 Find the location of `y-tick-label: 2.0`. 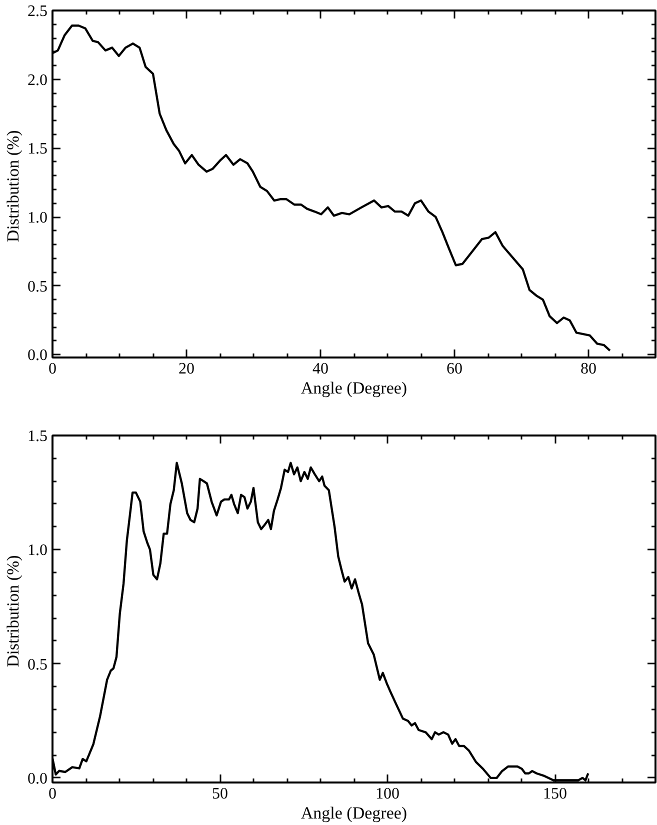

y-tick-label: 2.0 is located at coordinates (38, 80).